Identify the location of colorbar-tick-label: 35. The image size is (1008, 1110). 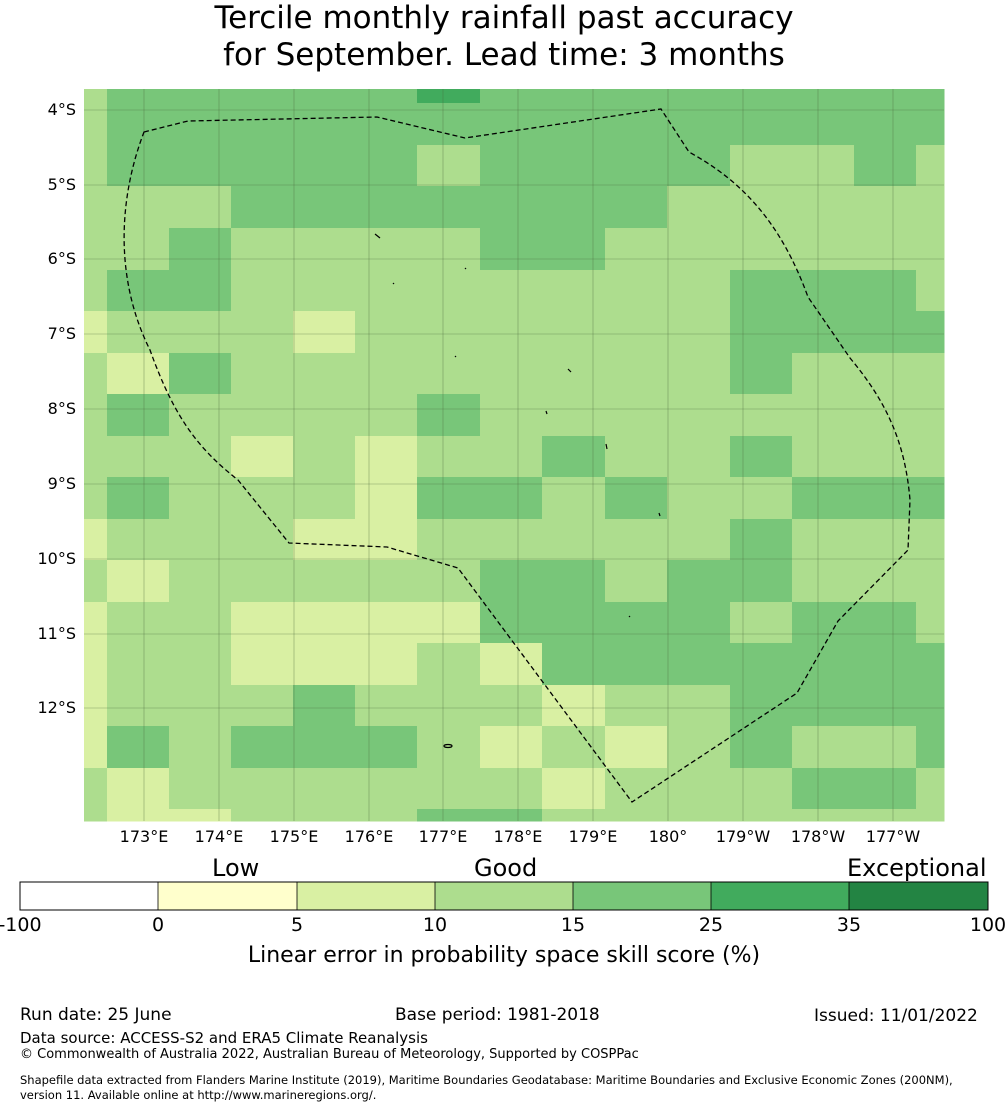
(849, 925).